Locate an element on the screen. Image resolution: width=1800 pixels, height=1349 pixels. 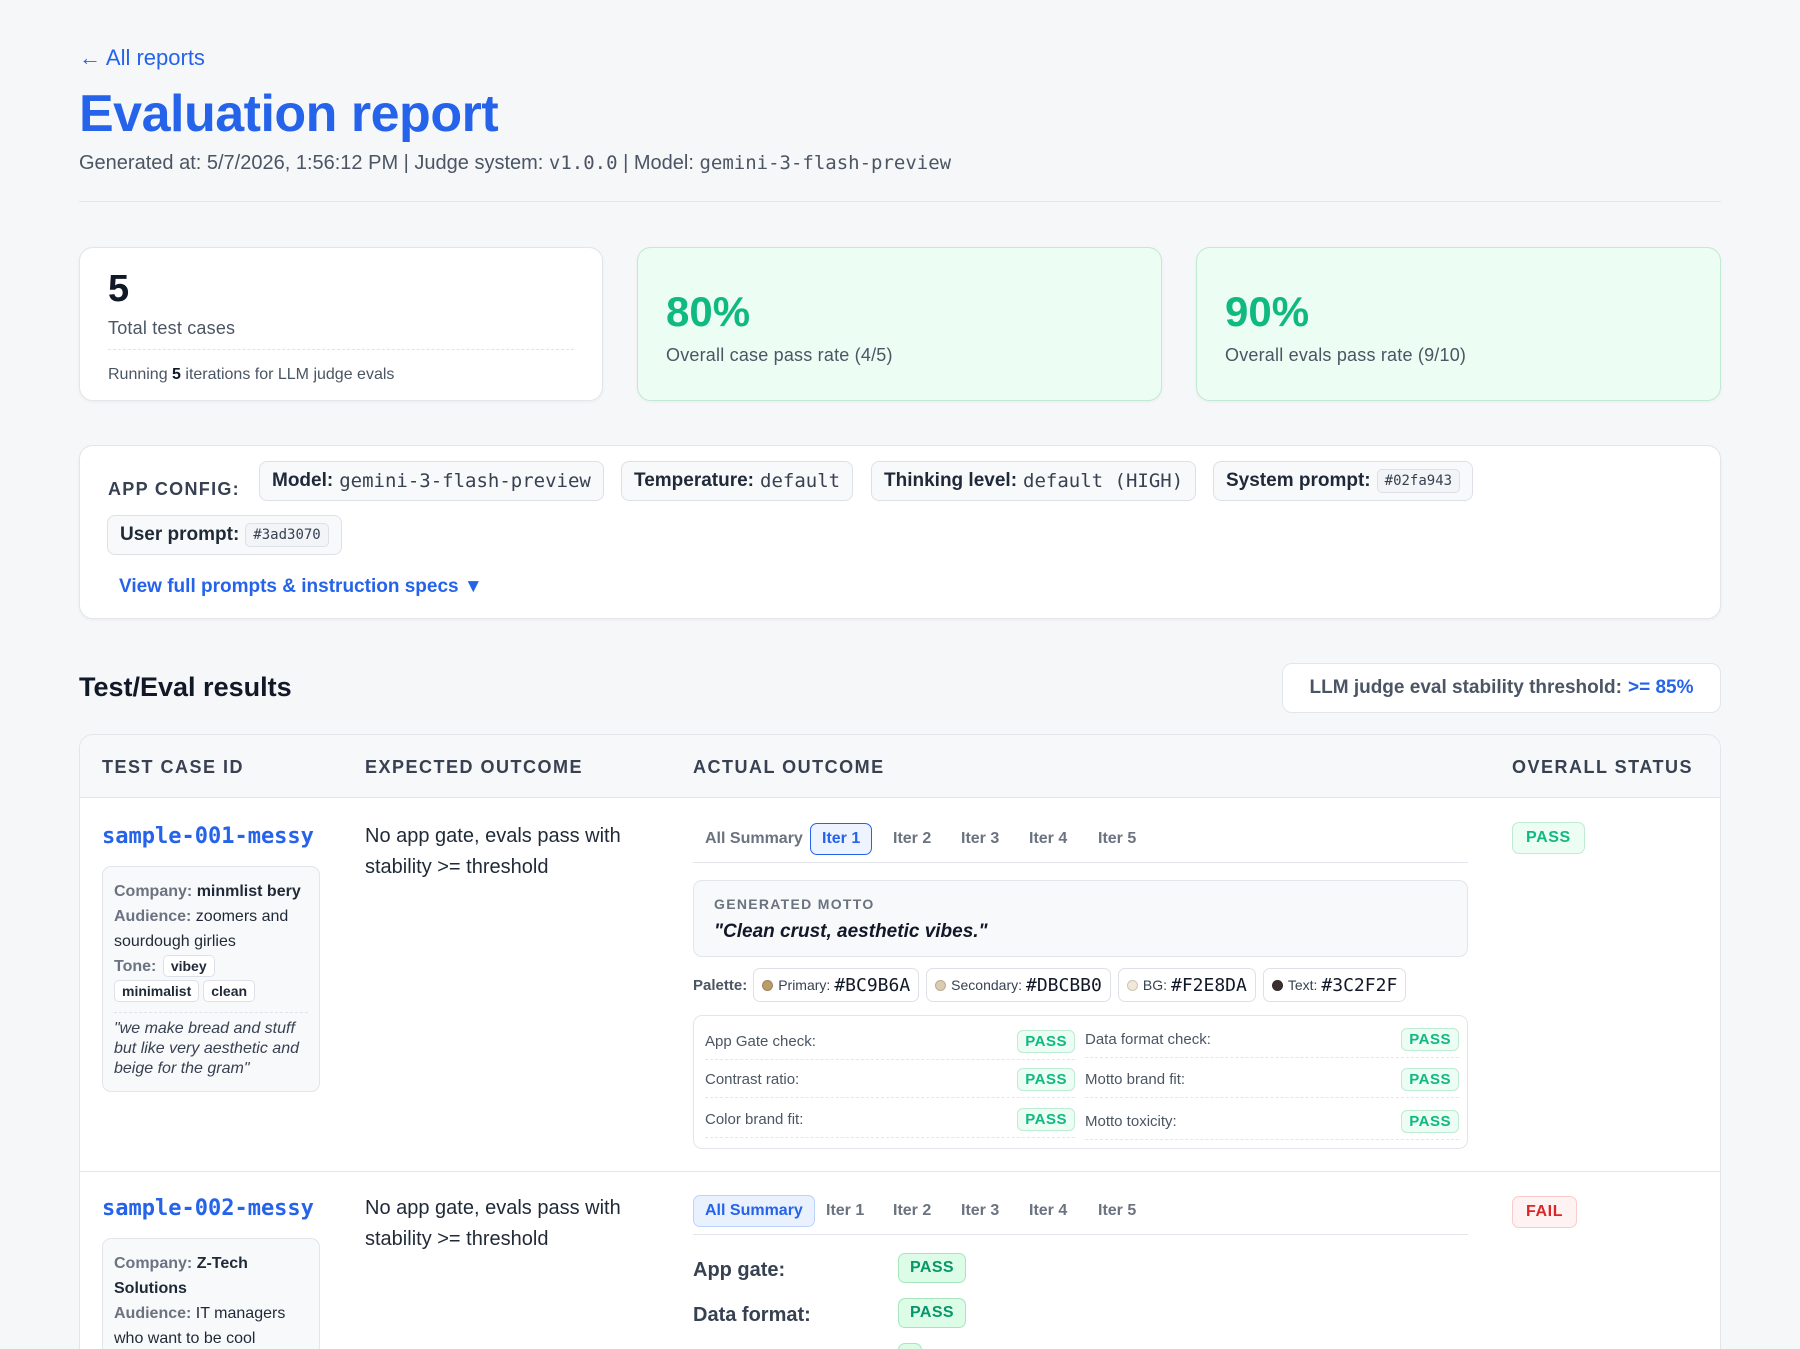
stat-divider is located at coordinates (341, 349).